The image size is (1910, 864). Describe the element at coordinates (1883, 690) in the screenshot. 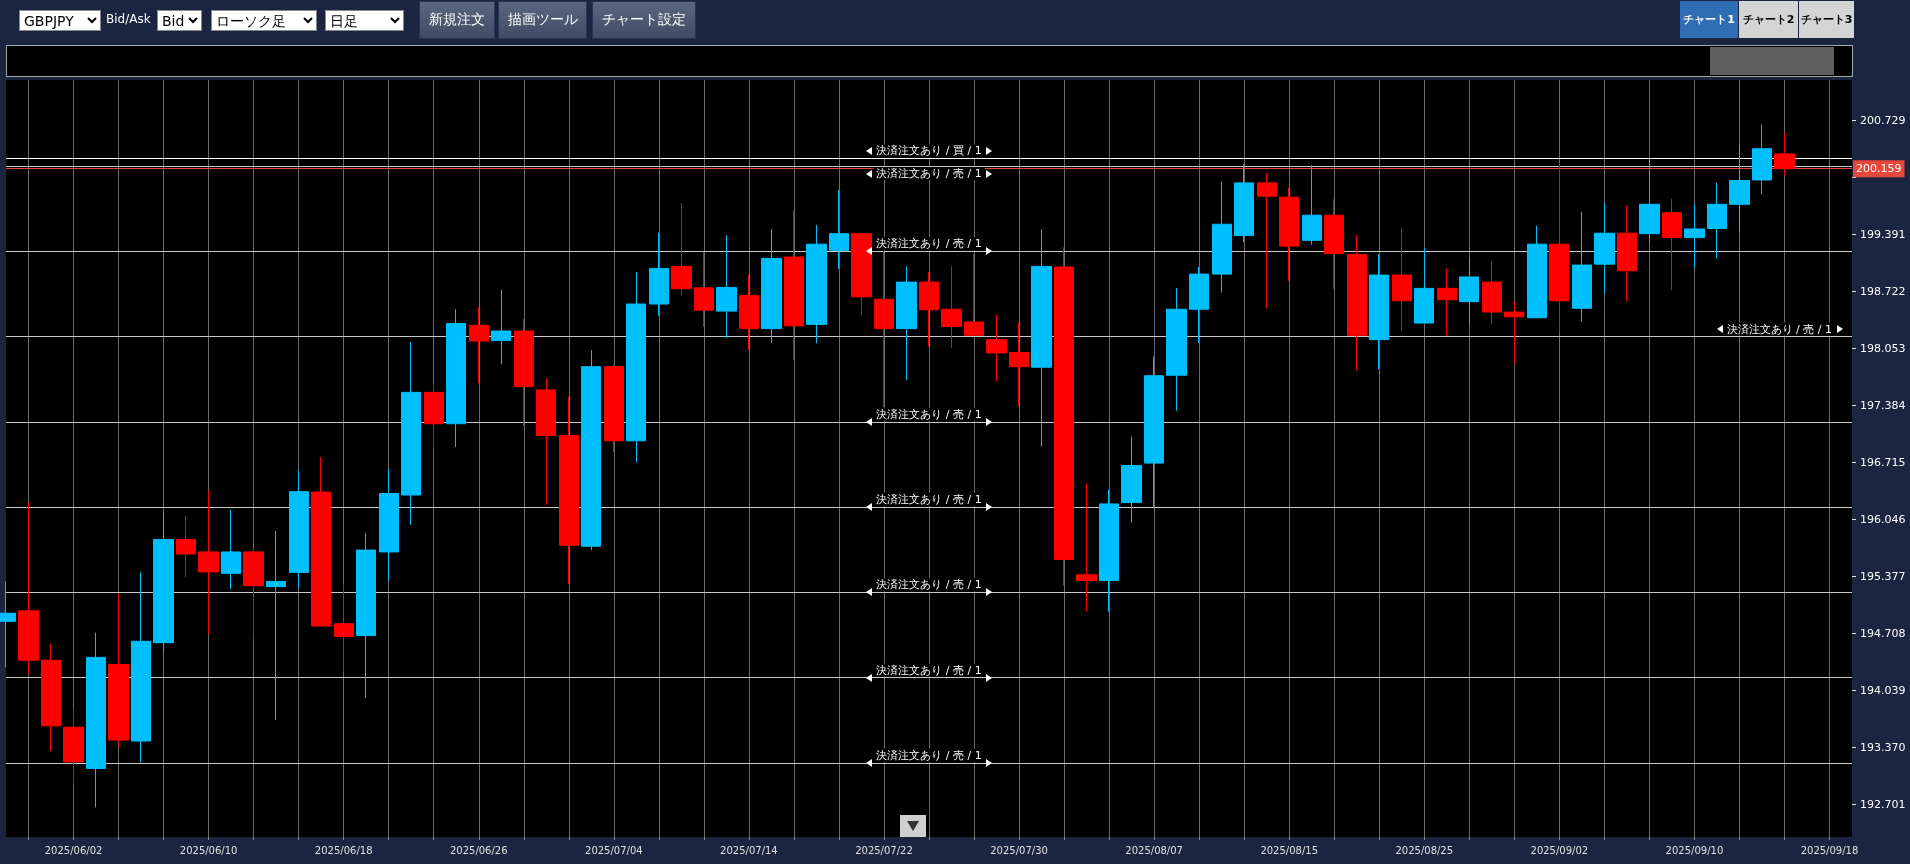

I see `y-tick-label: 194.039` at that location.